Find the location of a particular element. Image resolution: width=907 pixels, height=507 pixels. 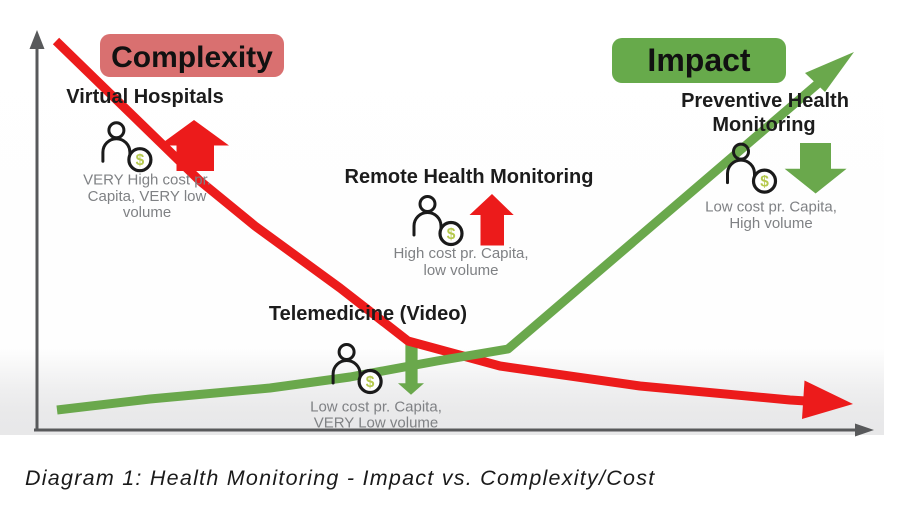

svg-text: Remote Health Monitoring is located at coordinates (469, 177).